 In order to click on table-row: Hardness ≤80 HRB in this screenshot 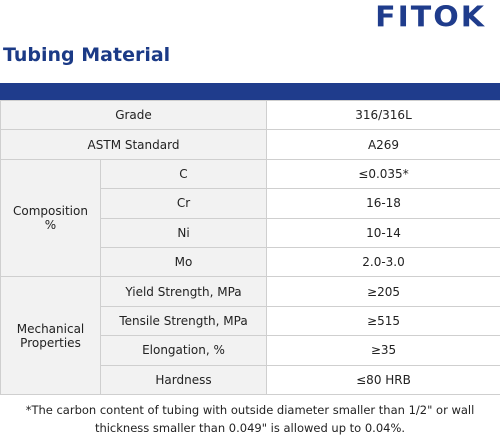, I will do `click(250, 380)`.